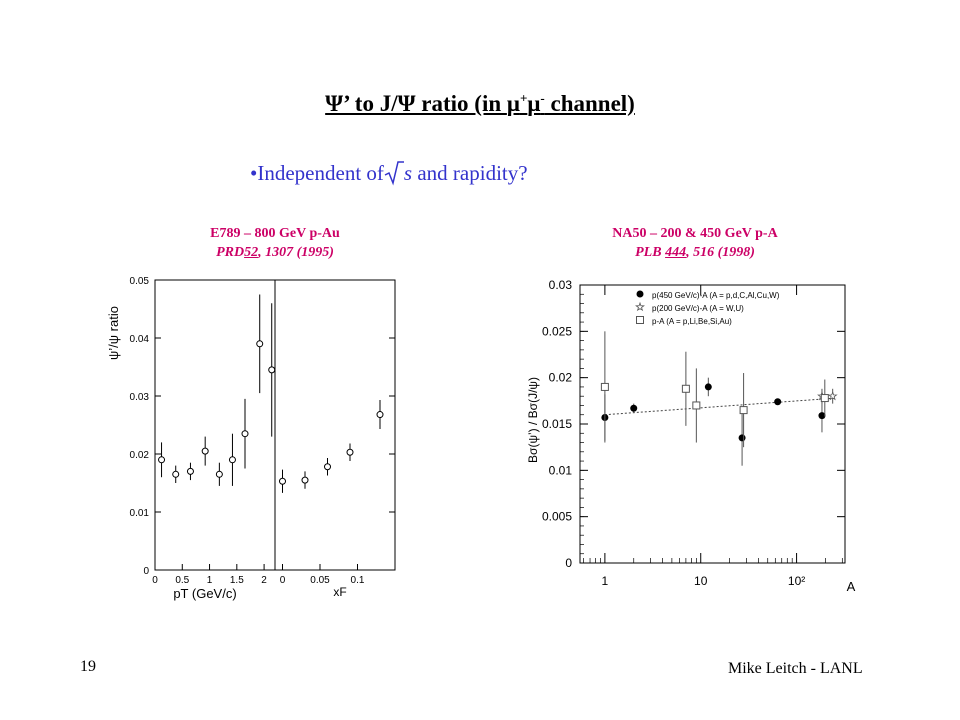 This screenshot has width=960, height=720. Describe the element at coordinates (237, 580) in the screenshot. I see `x-tick-label: 1.5` at that location.